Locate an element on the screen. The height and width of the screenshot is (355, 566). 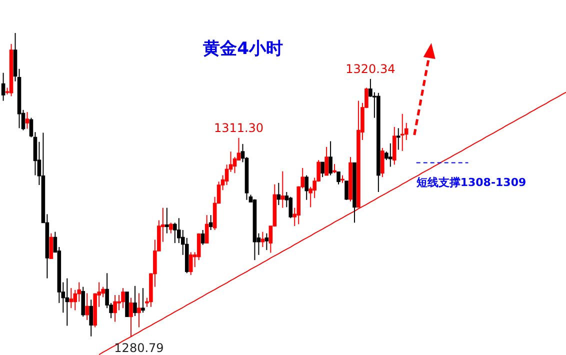
annotation: 1280.79 is located at coordinates (139, 348).